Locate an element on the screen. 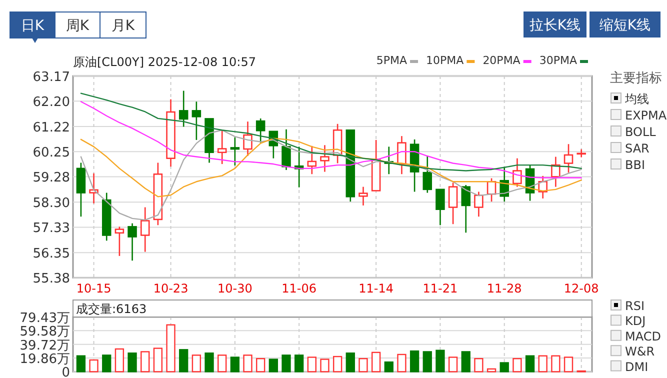 The width and height of the screenshot is (667, 378). x-tick-label: 11-21 is located at coordinates (440, 289).